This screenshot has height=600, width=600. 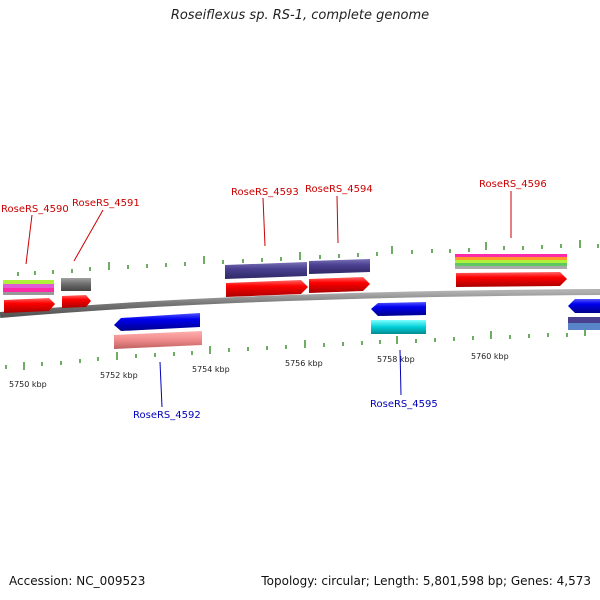 I want to click on genome-backbone, so click(x=300, y=303).